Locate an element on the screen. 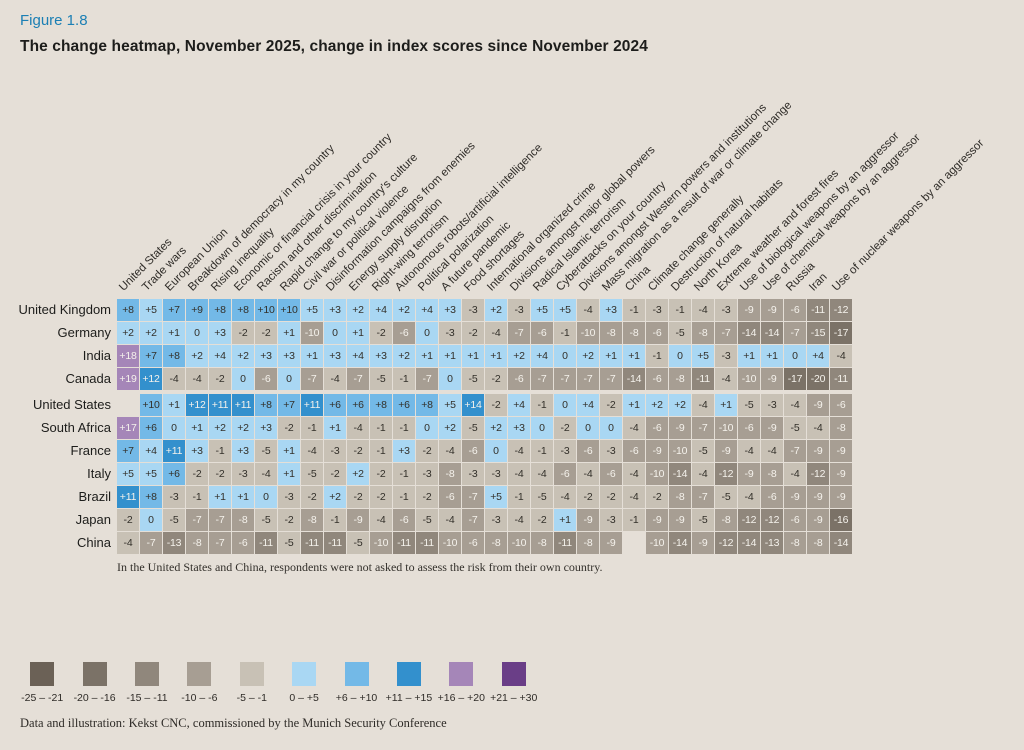  legend-item: +6 – +10 is located at coordinates (356, 683).